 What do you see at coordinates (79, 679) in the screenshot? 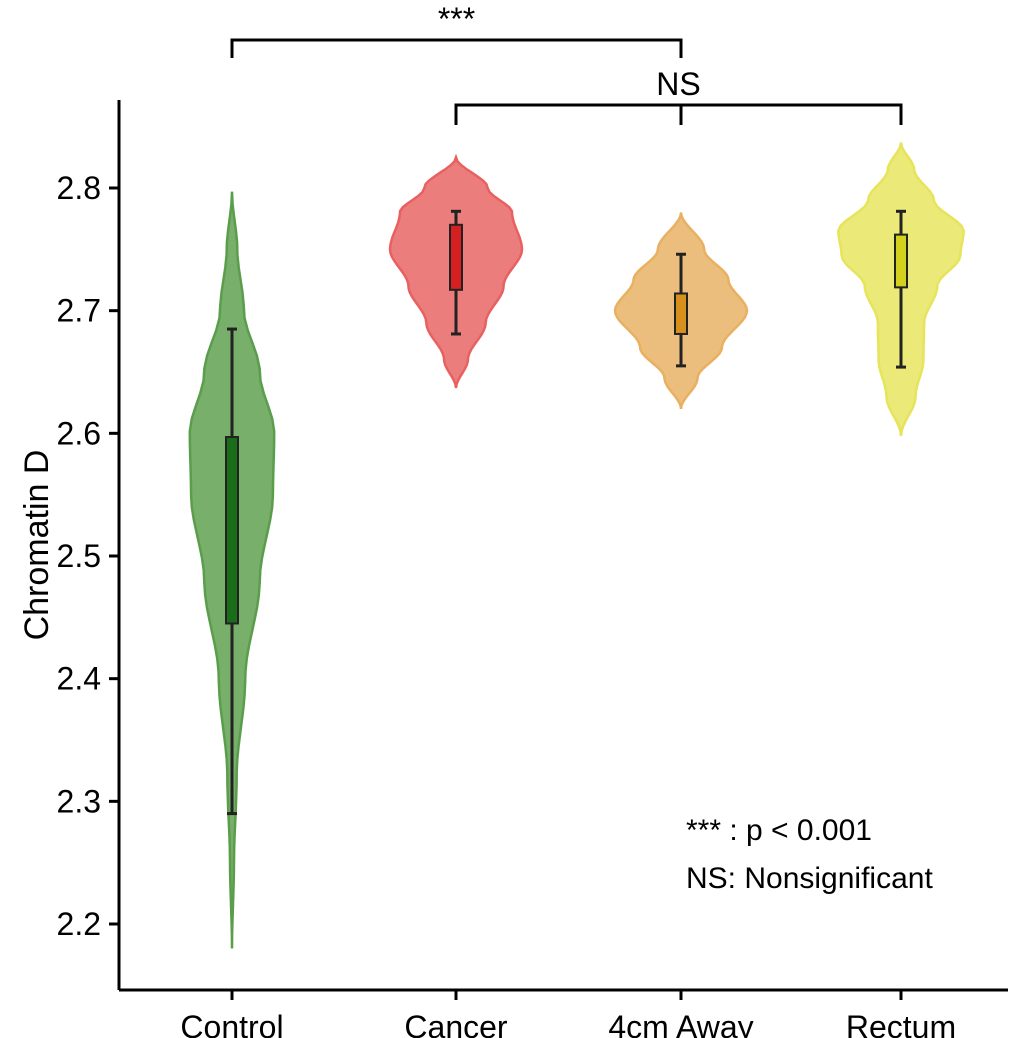
I see `y-tick-label: 2.4` at bounding box center [79, 679].